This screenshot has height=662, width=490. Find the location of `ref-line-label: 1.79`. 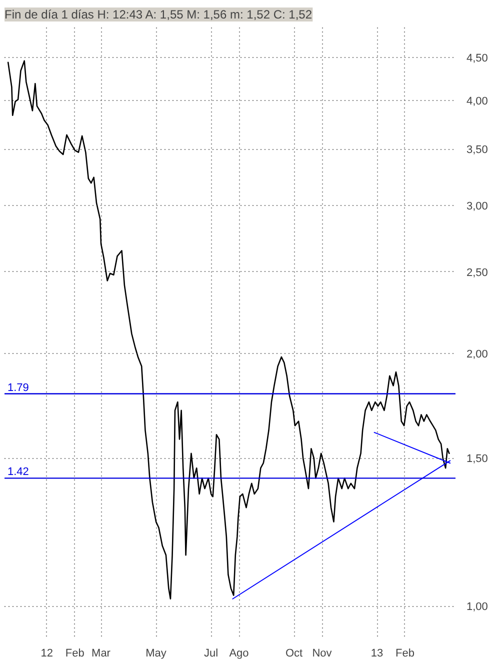

ref-line-label: 1.79 is located at coordinates (18, 388).